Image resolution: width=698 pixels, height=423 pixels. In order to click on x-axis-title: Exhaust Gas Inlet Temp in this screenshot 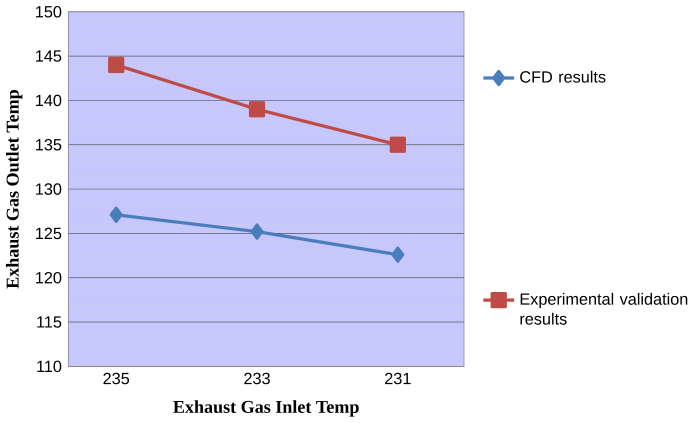, I will do `click(266, 408)`.